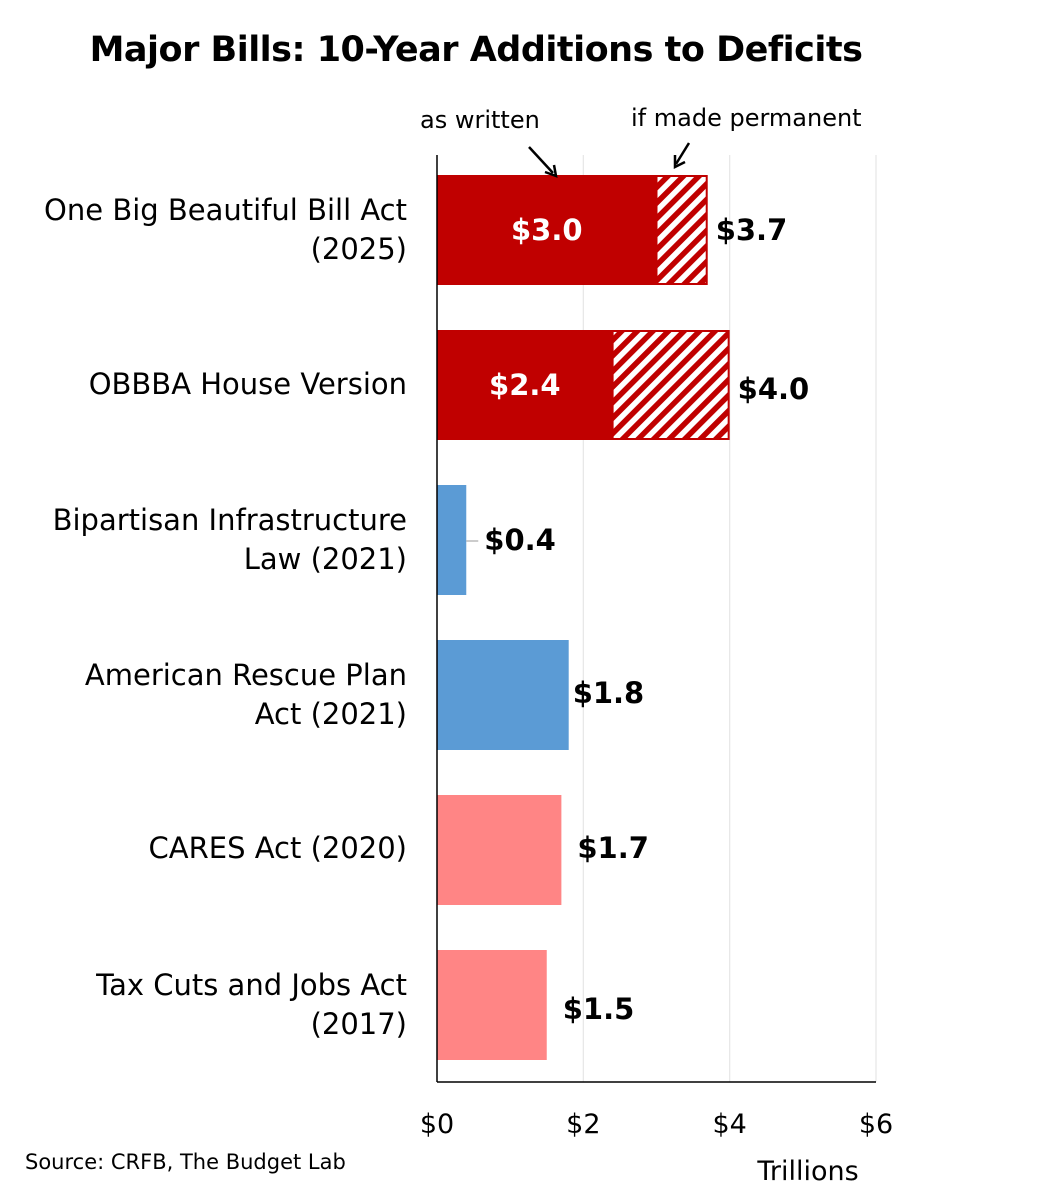  I want to click on x-tick-label-2: $4, so click(729, 1124).